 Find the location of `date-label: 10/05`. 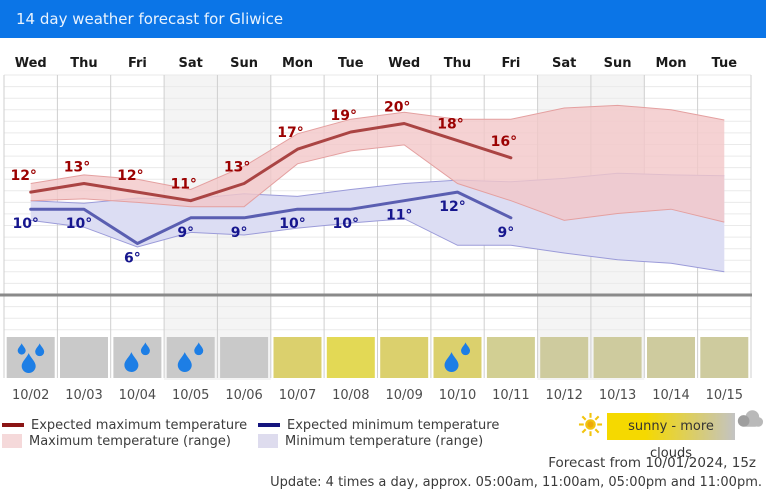

date-label: 10/05 is located at coordinates (190, 395).